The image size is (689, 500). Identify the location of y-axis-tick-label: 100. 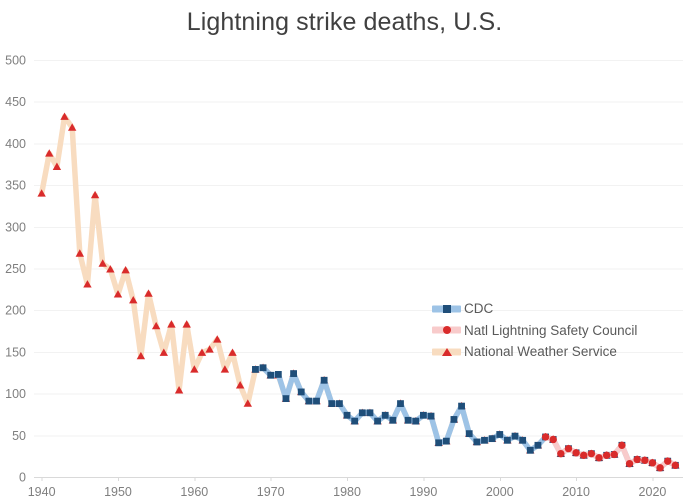
(15, 394).